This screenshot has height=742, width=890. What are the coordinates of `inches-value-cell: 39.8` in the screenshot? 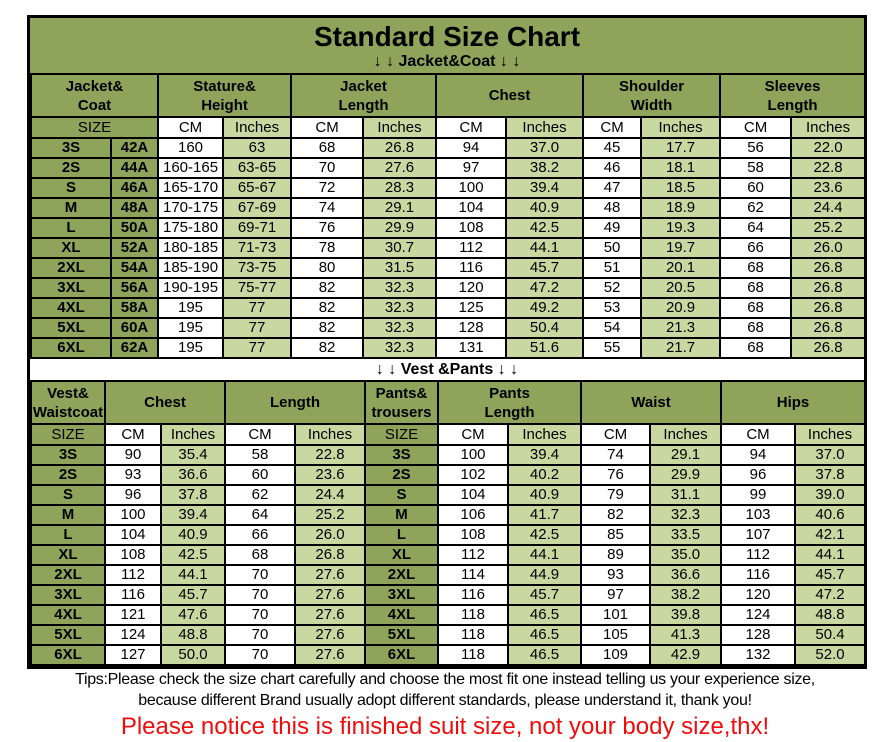 It's located at (685, 615).